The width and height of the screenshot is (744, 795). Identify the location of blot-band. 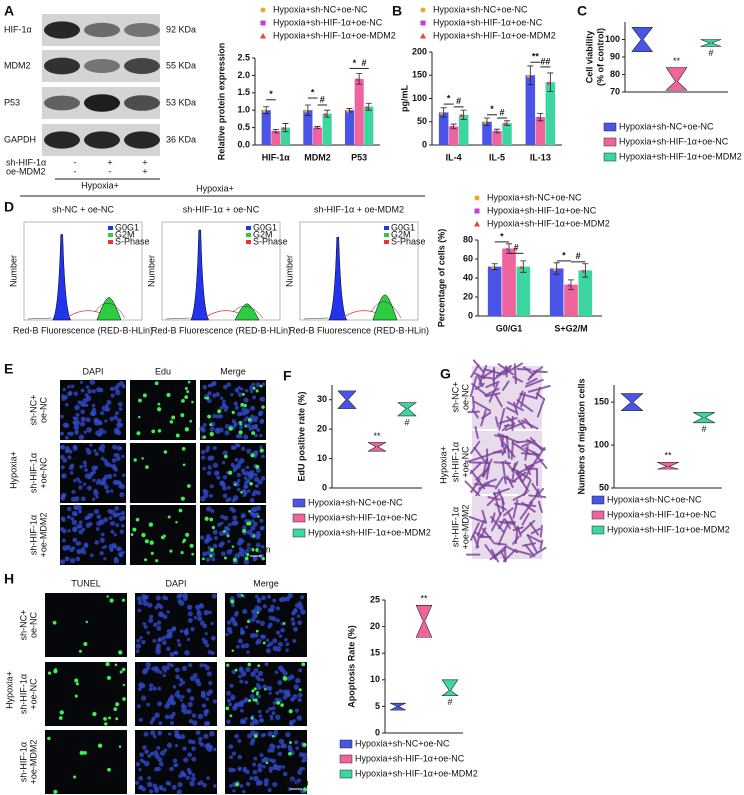
(102, 30).